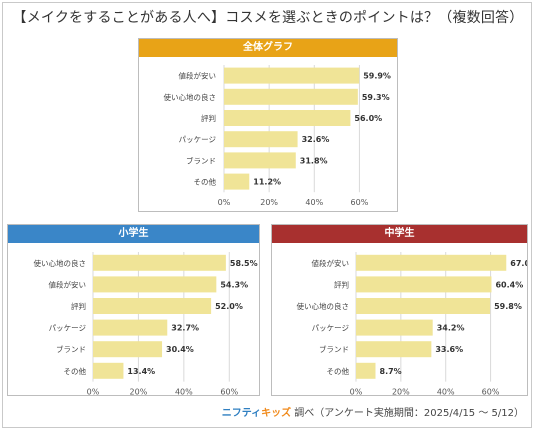 The image size is (536, 432). What do you see at coordinates (276, 413) in the screenshot?
I see `logo-text-kids: キッズ` at bounding box center [276, 413].